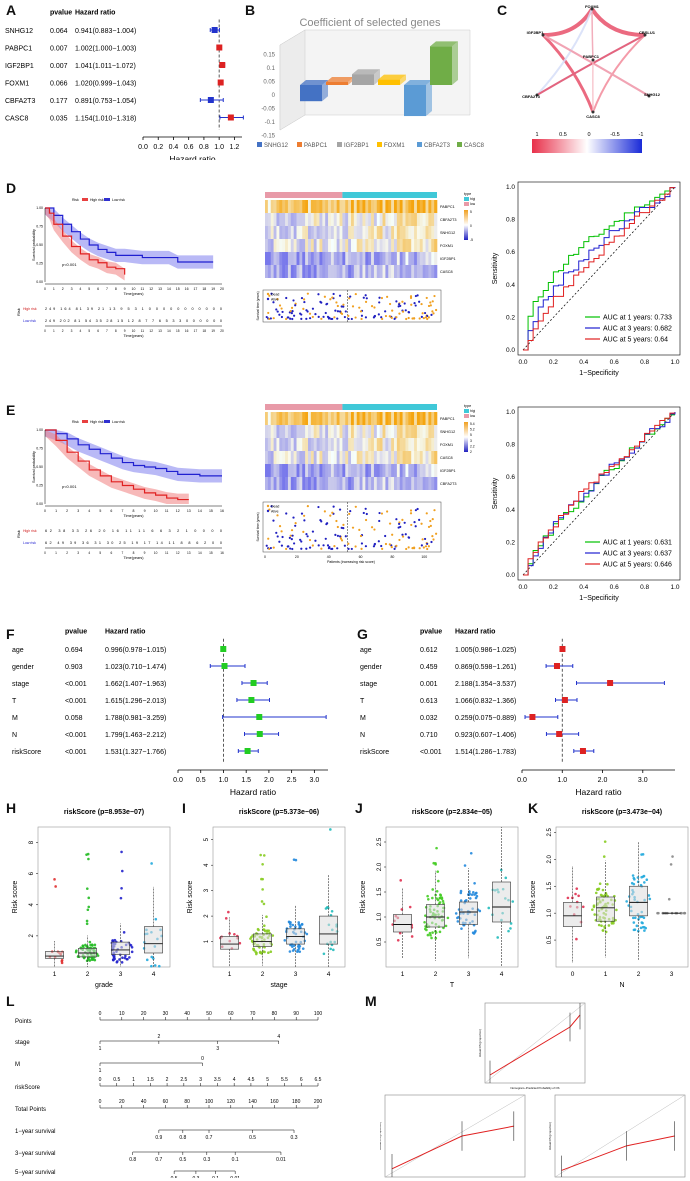 The width and height of the screenshot is (690, 1181). What do you see at coordinates (145, 553) in the screenshot?
I see `risk-x-tick-label: 9` at bounding box center [145, 553].